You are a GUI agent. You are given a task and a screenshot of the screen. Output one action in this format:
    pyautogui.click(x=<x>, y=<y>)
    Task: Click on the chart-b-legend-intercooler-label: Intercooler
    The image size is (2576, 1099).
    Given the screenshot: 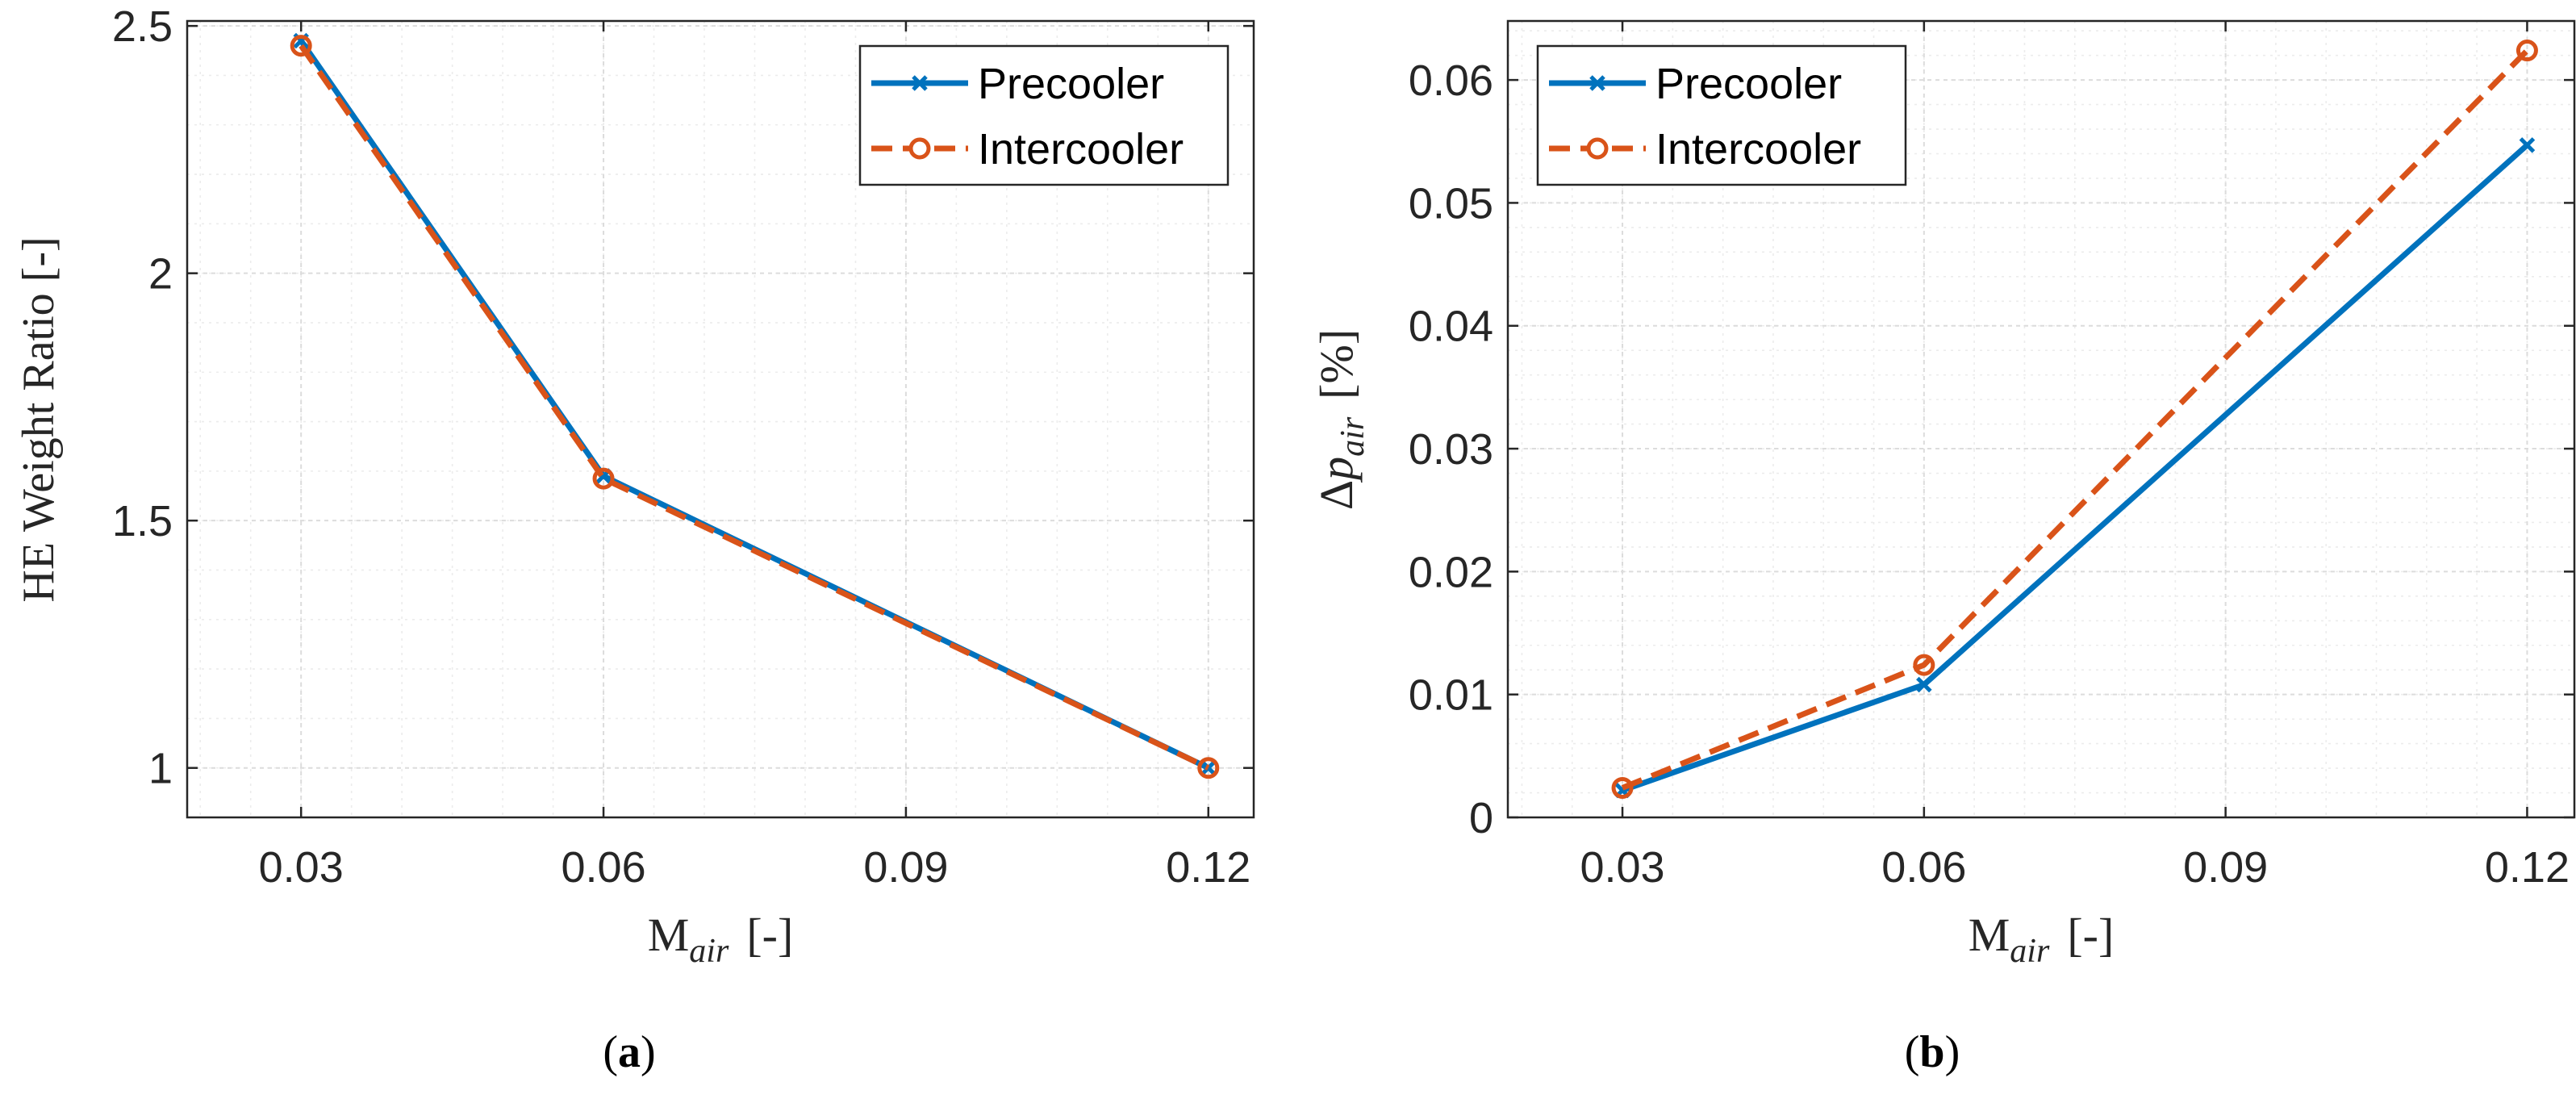 What is the action you would take?
    pyautogui.click(x=1758, y=149)
    